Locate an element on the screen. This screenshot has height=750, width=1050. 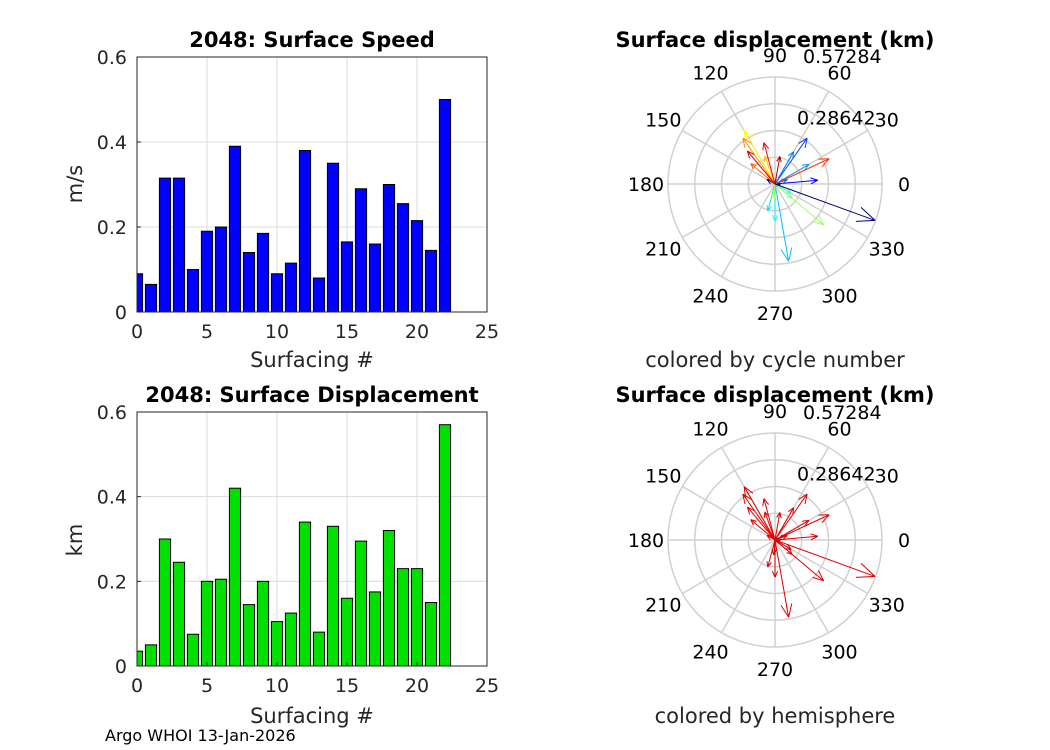
y-tick-label: 0 is located at coordinates (121, 313).